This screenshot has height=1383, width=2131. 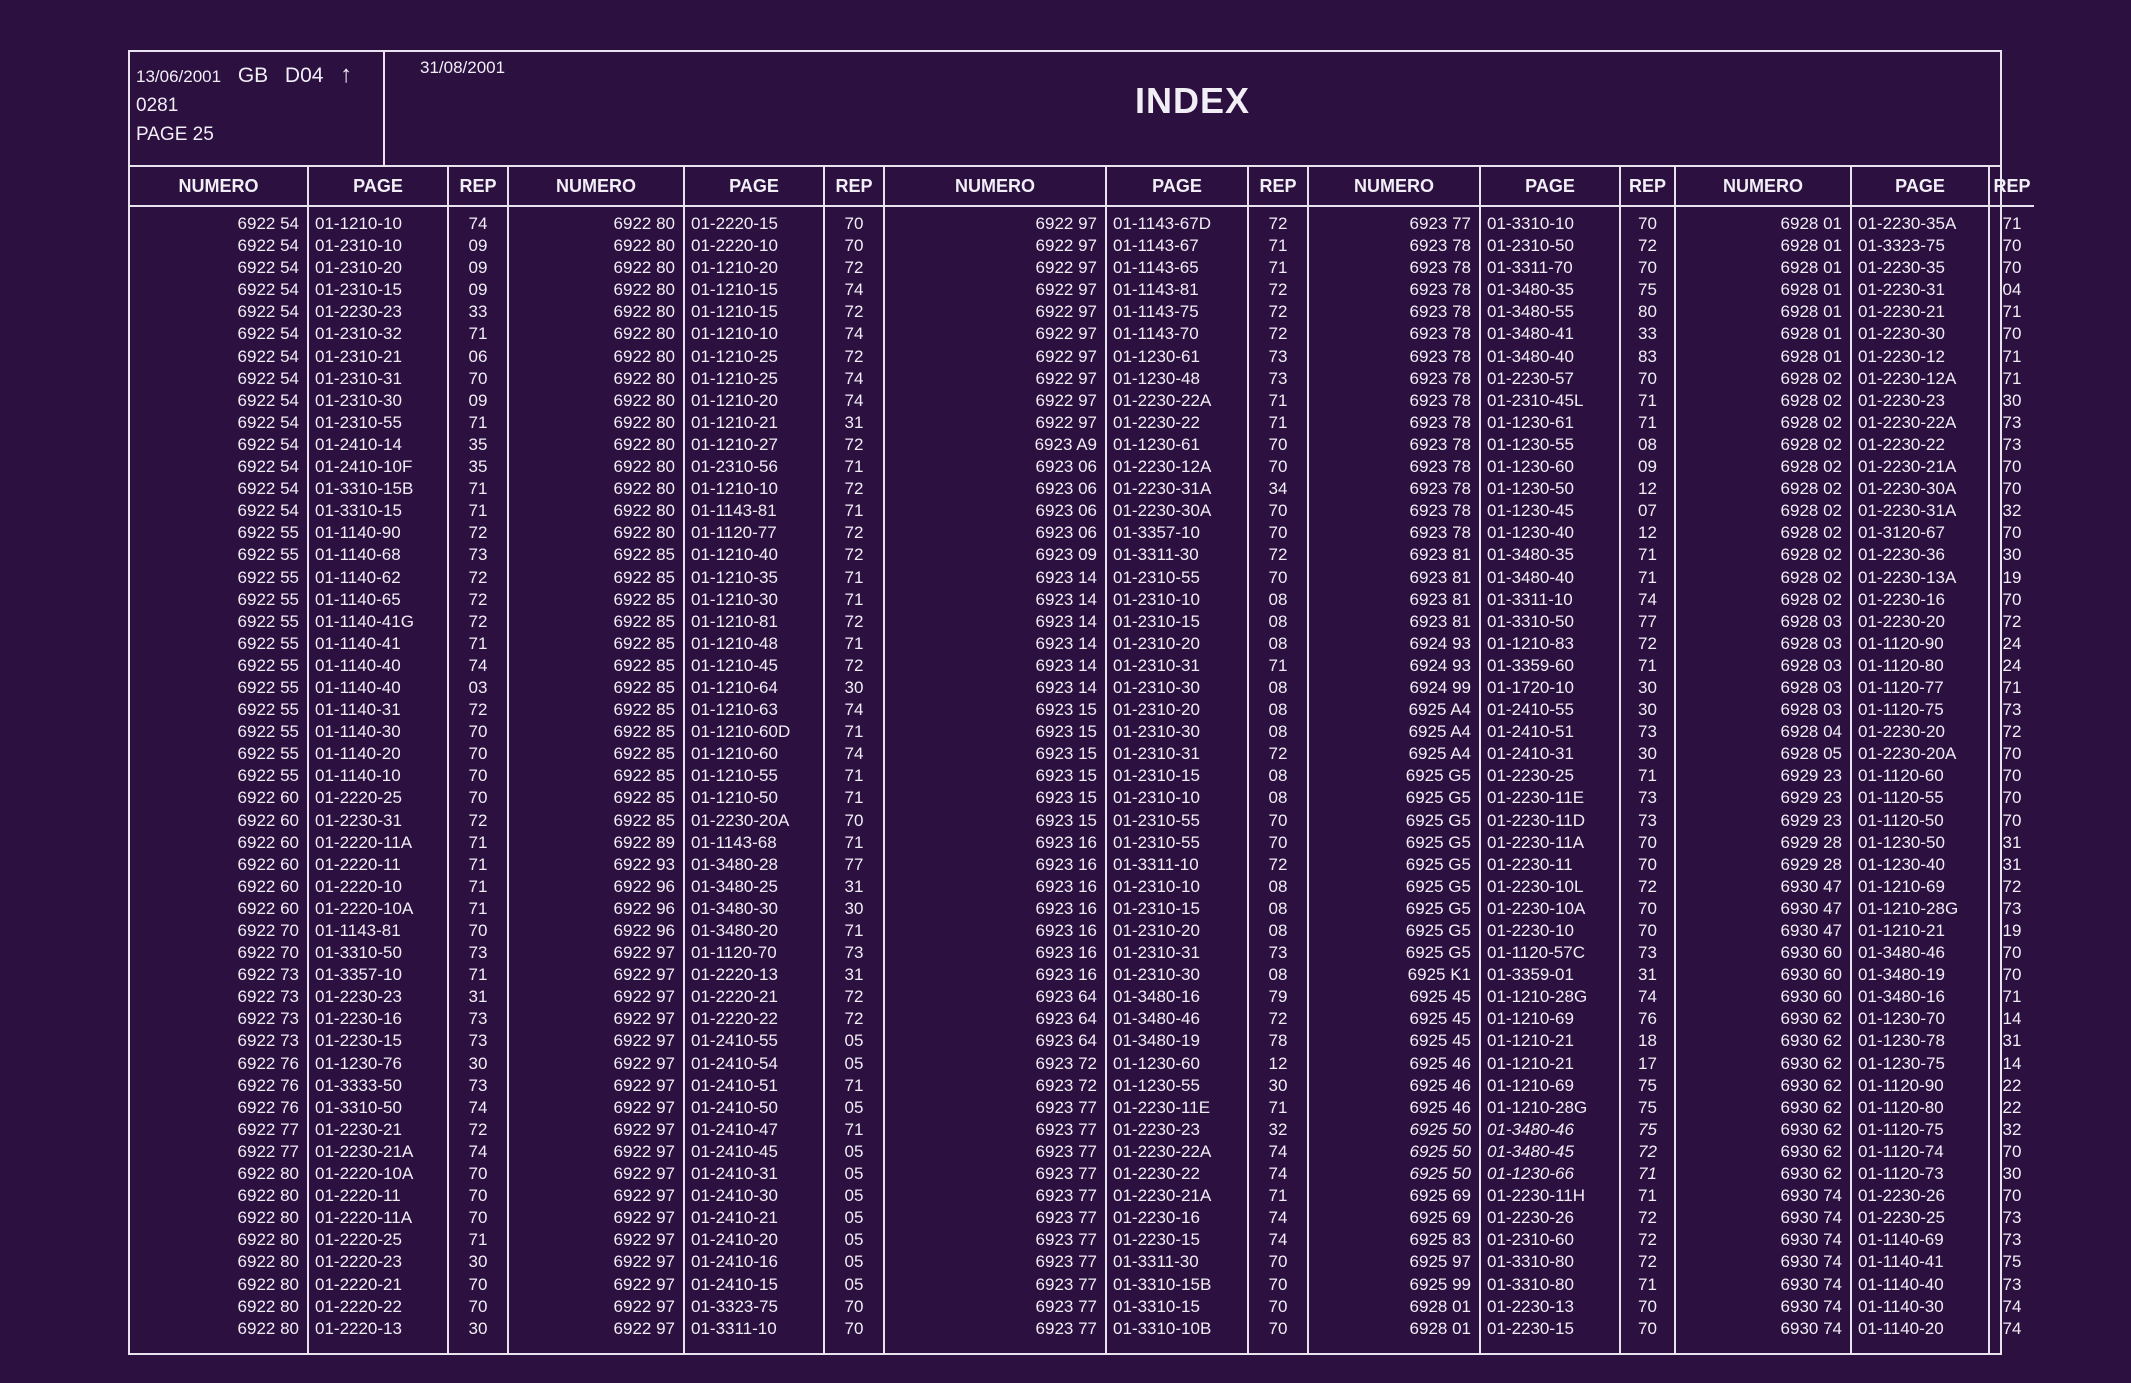 What do you see at coordinates (1440, 1174) in the screenshot?
I see `numero-cell: 6925 50` at bounding box center [1440, 1174].